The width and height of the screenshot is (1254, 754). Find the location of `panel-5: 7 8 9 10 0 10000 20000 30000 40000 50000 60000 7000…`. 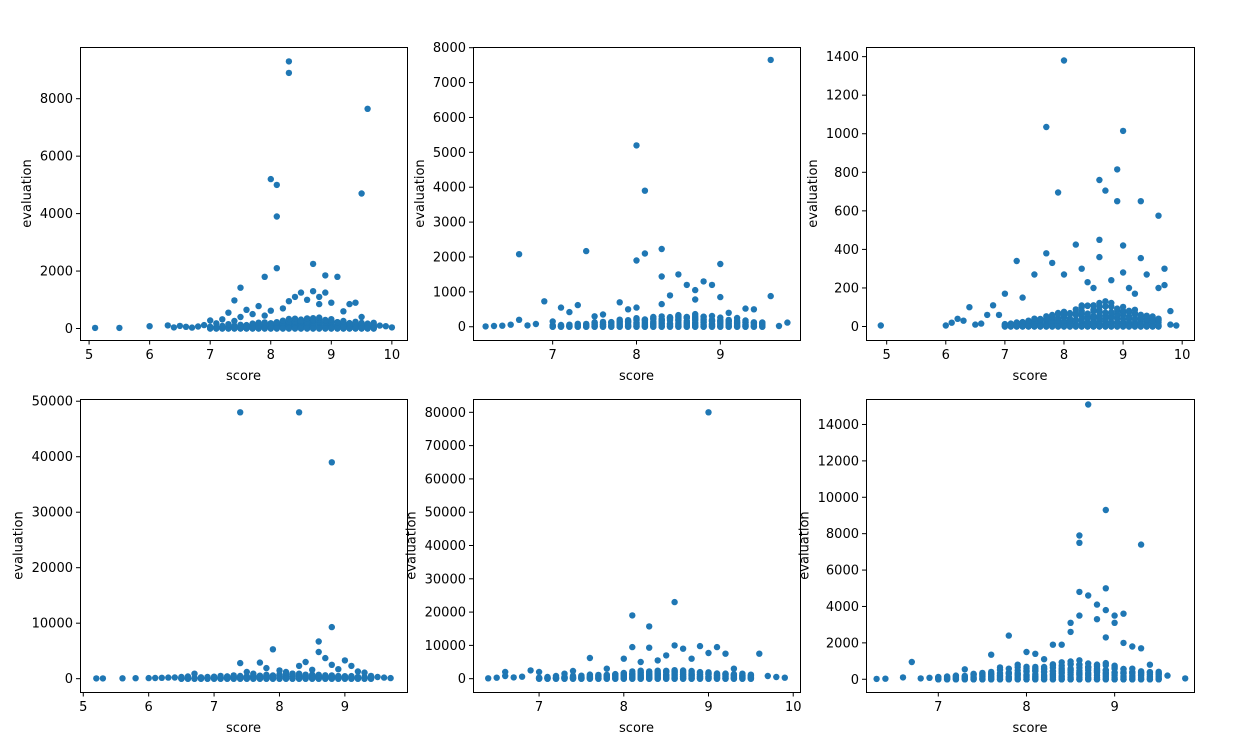

panel-5: 7 8 9 10 0 10000 20000 30000 40000 50000 60000 7000… is located at coordinates (603, 567).